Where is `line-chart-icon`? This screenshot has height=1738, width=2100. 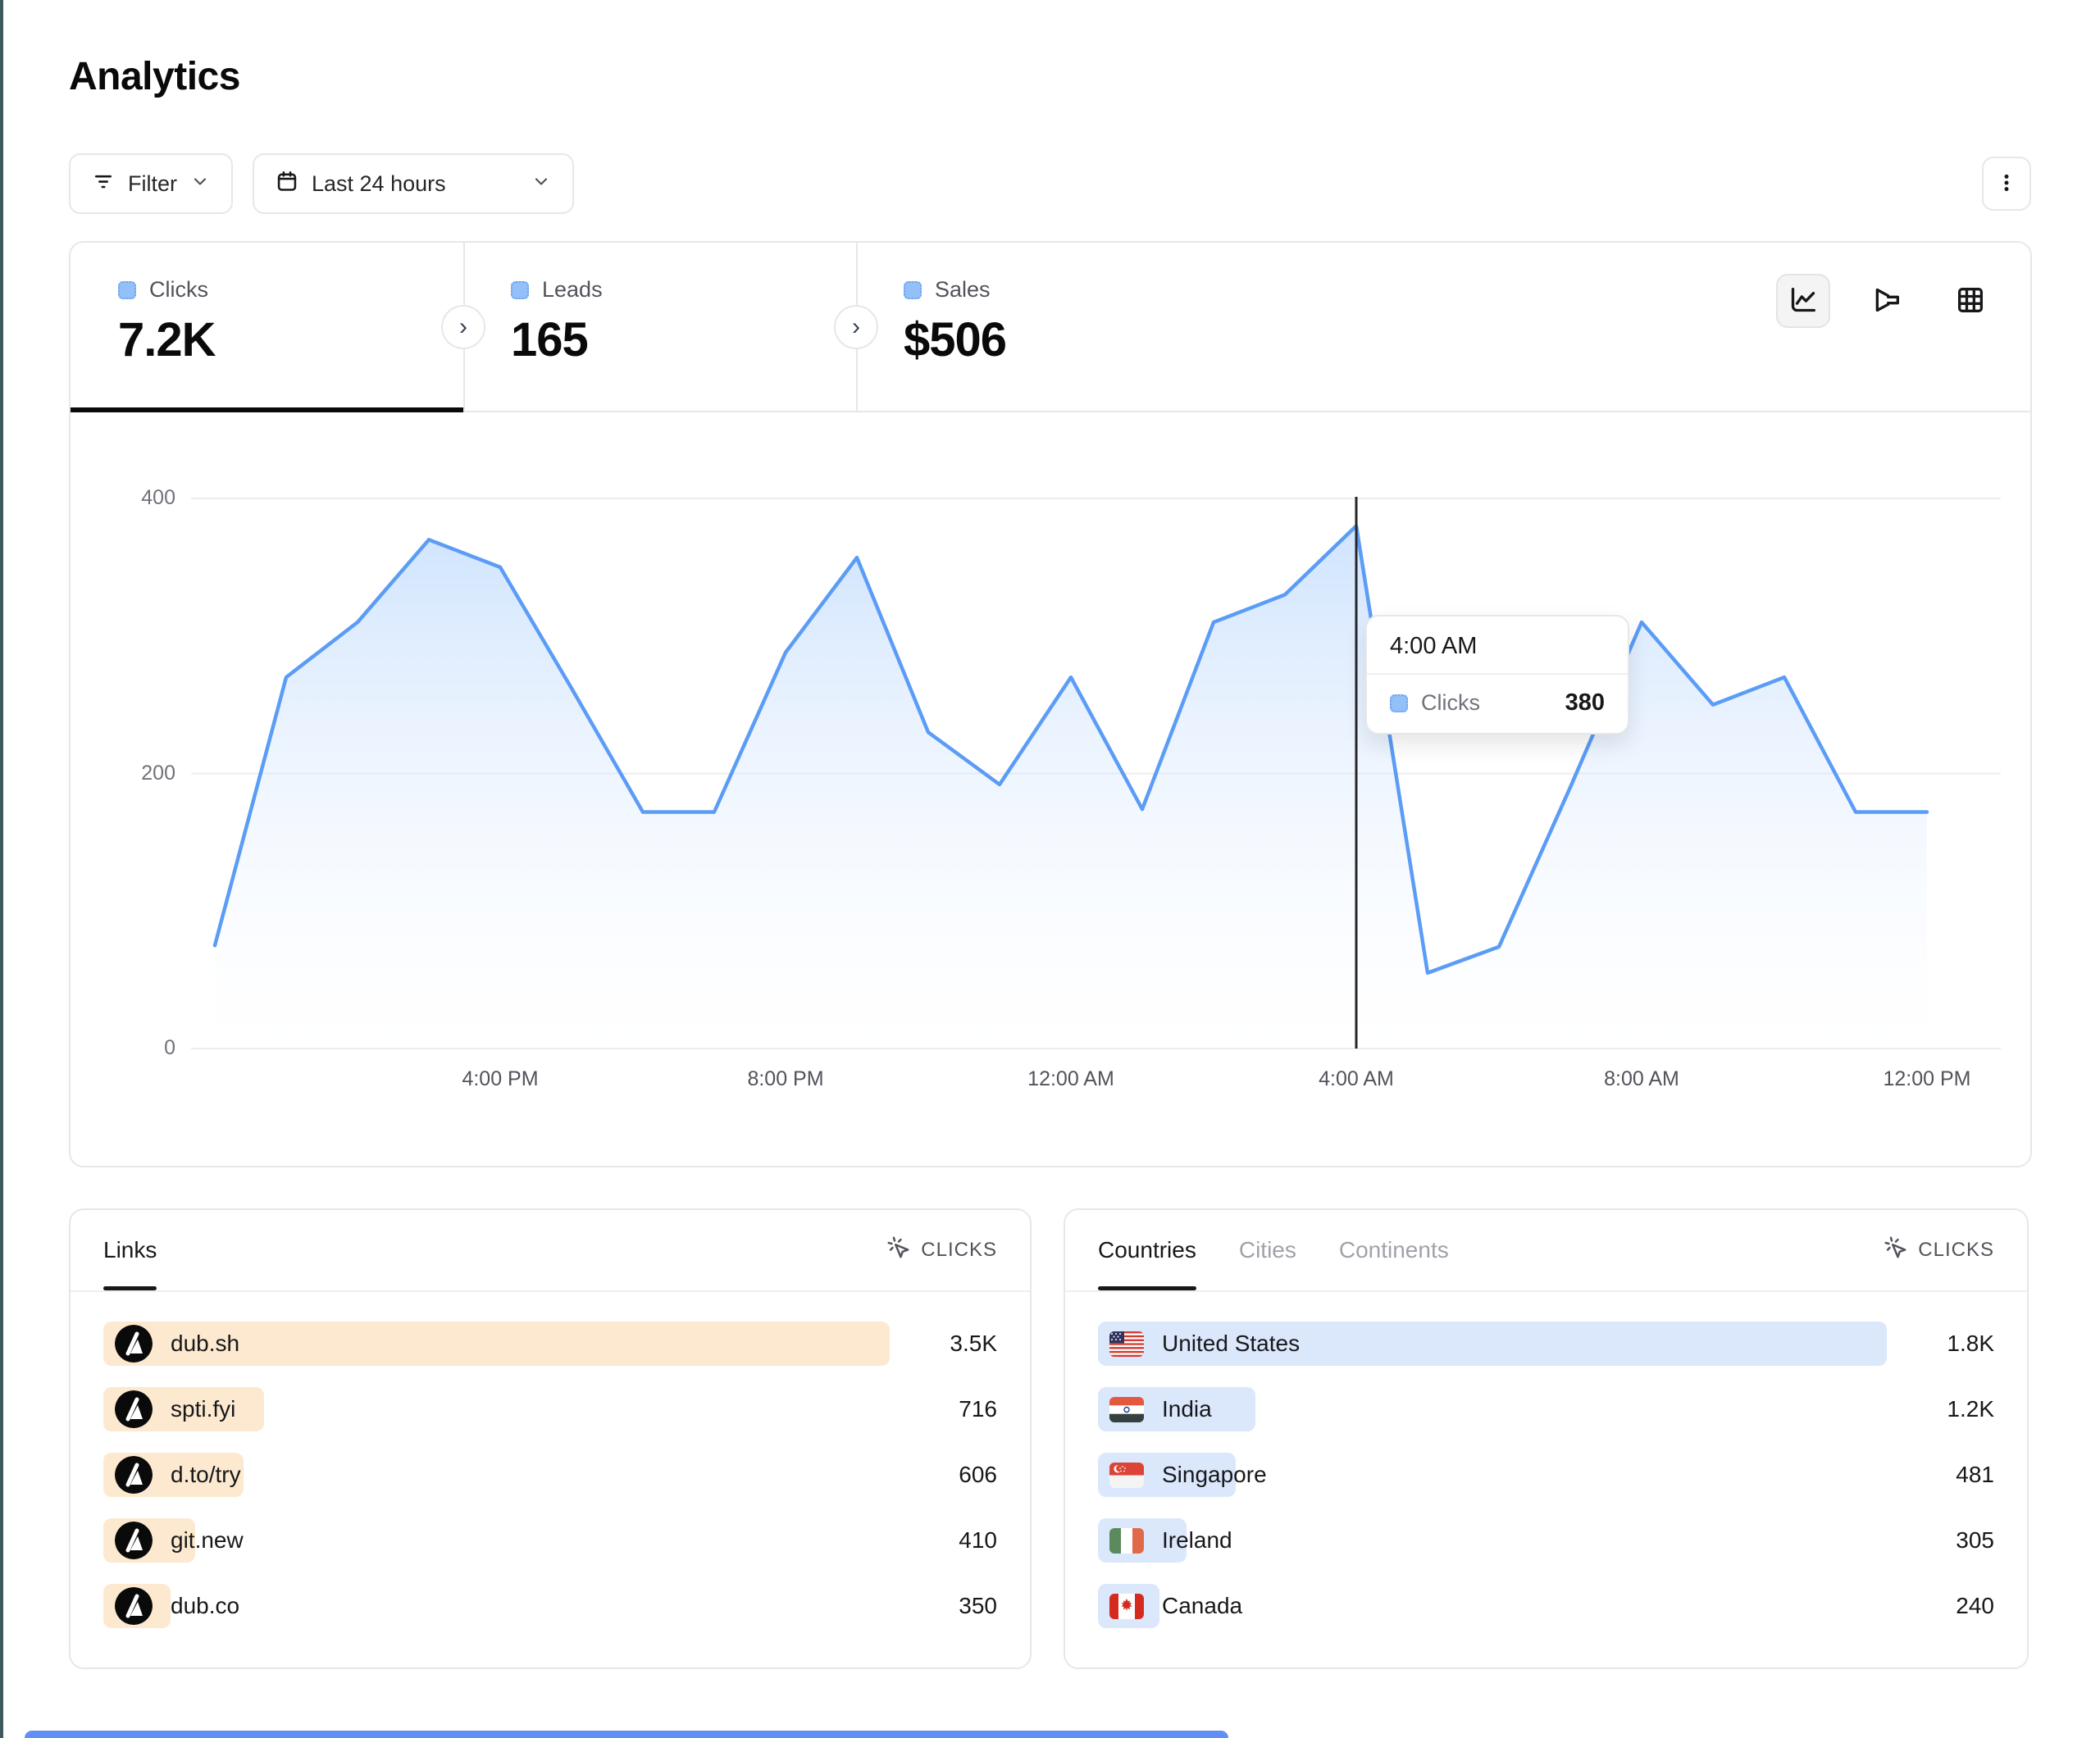
line-chart-icon is located at coordinates (1803, 301).